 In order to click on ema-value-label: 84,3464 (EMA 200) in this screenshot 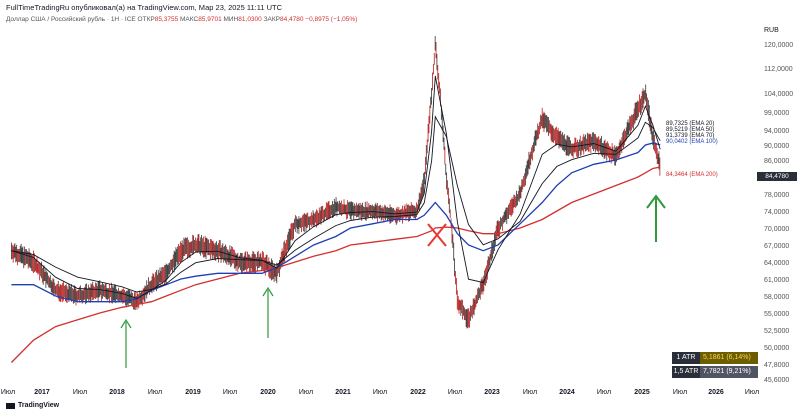, I will do `click(692, 175)`.